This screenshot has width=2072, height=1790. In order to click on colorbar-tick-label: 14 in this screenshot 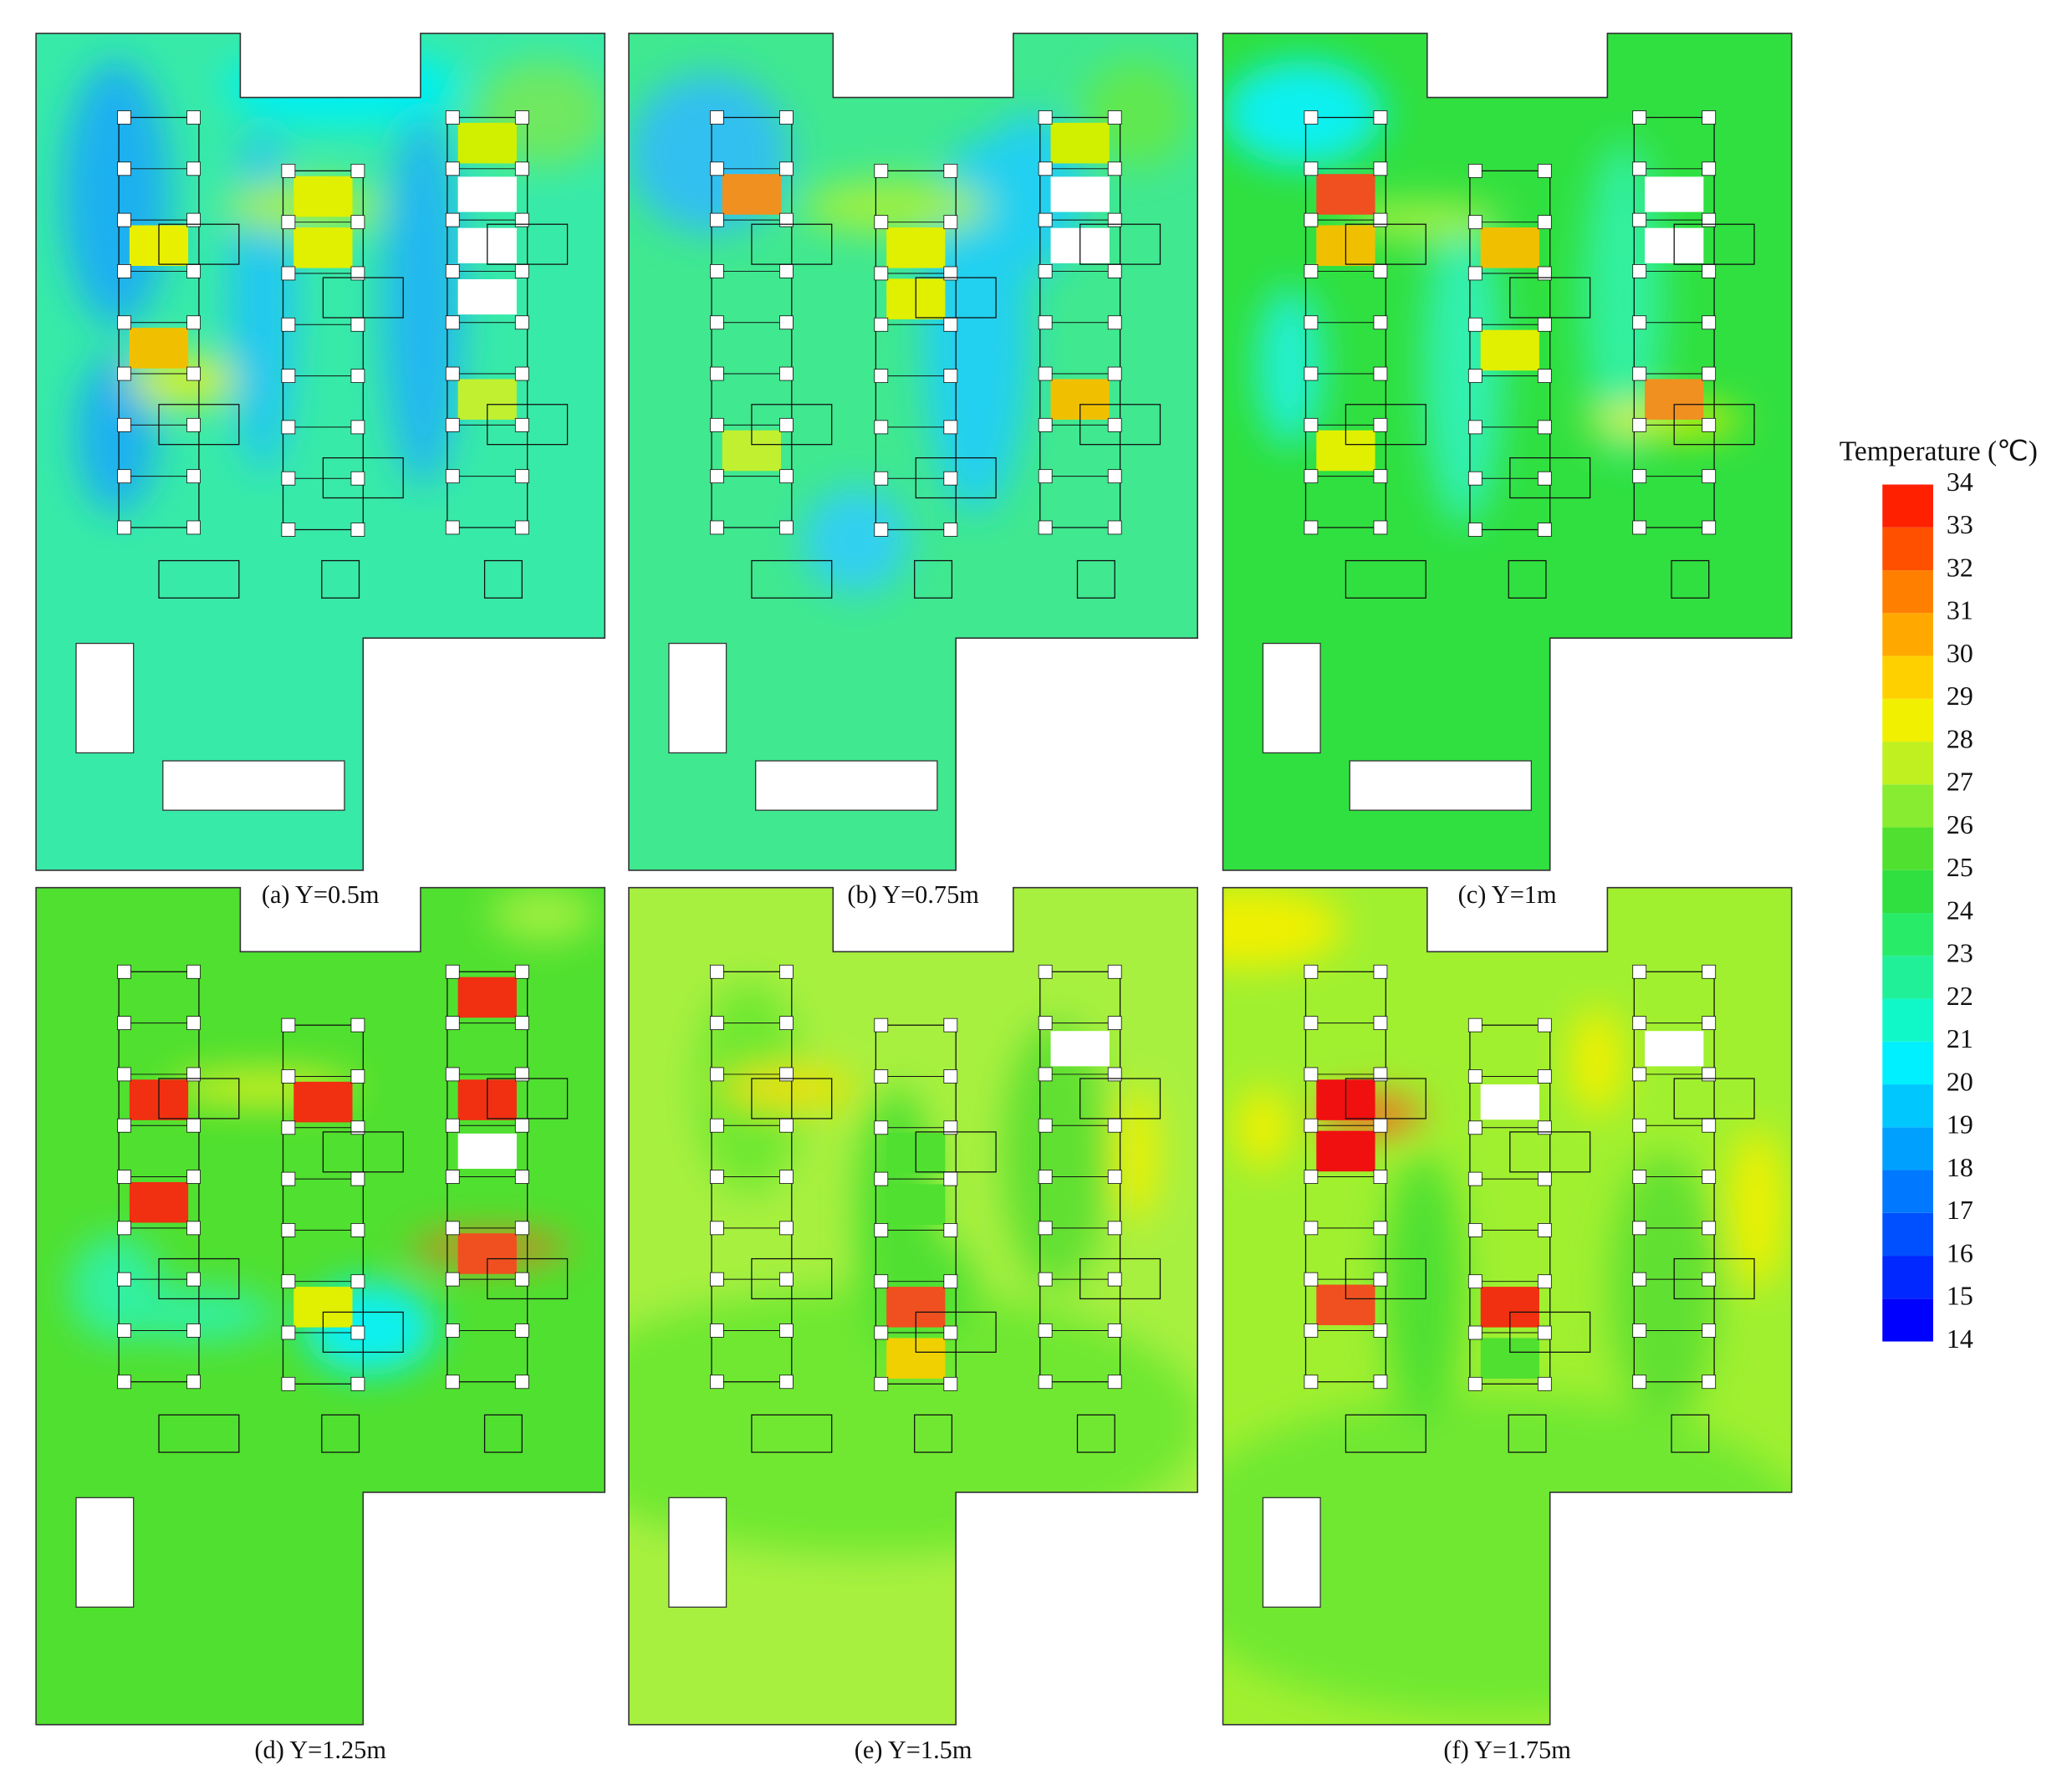, I will do `click(1960, 1339)`.